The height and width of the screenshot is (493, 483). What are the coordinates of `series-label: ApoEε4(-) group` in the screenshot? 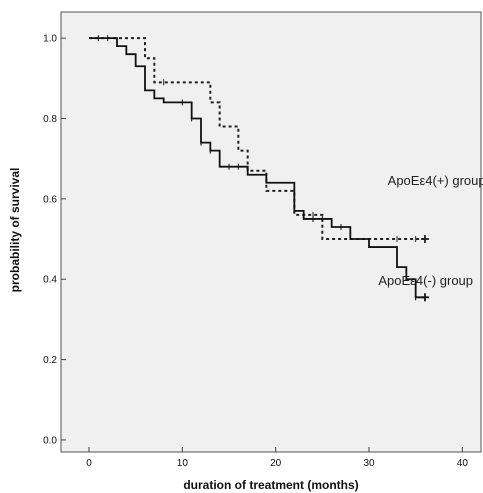 It's located at (425, 280).